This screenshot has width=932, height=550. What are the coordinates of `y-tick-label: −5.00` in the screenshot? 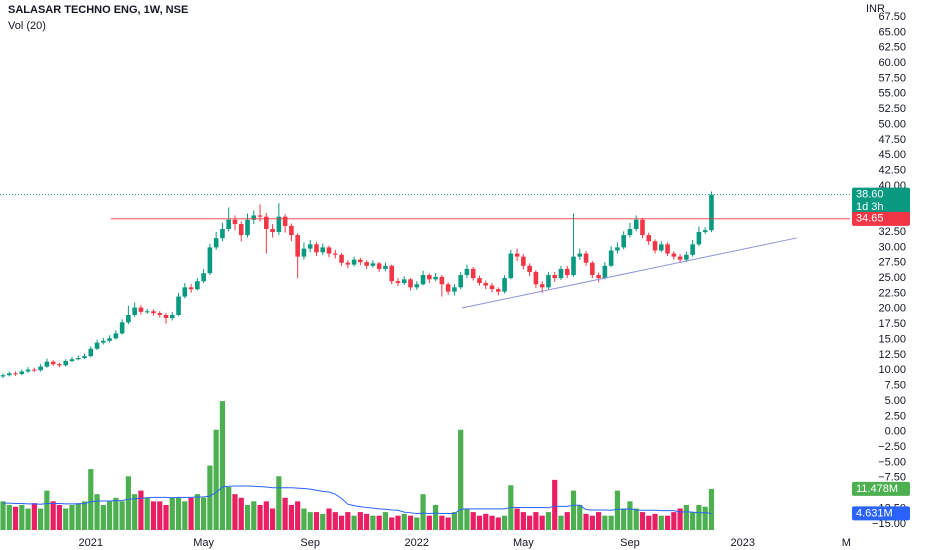 It's located at (892, 462).